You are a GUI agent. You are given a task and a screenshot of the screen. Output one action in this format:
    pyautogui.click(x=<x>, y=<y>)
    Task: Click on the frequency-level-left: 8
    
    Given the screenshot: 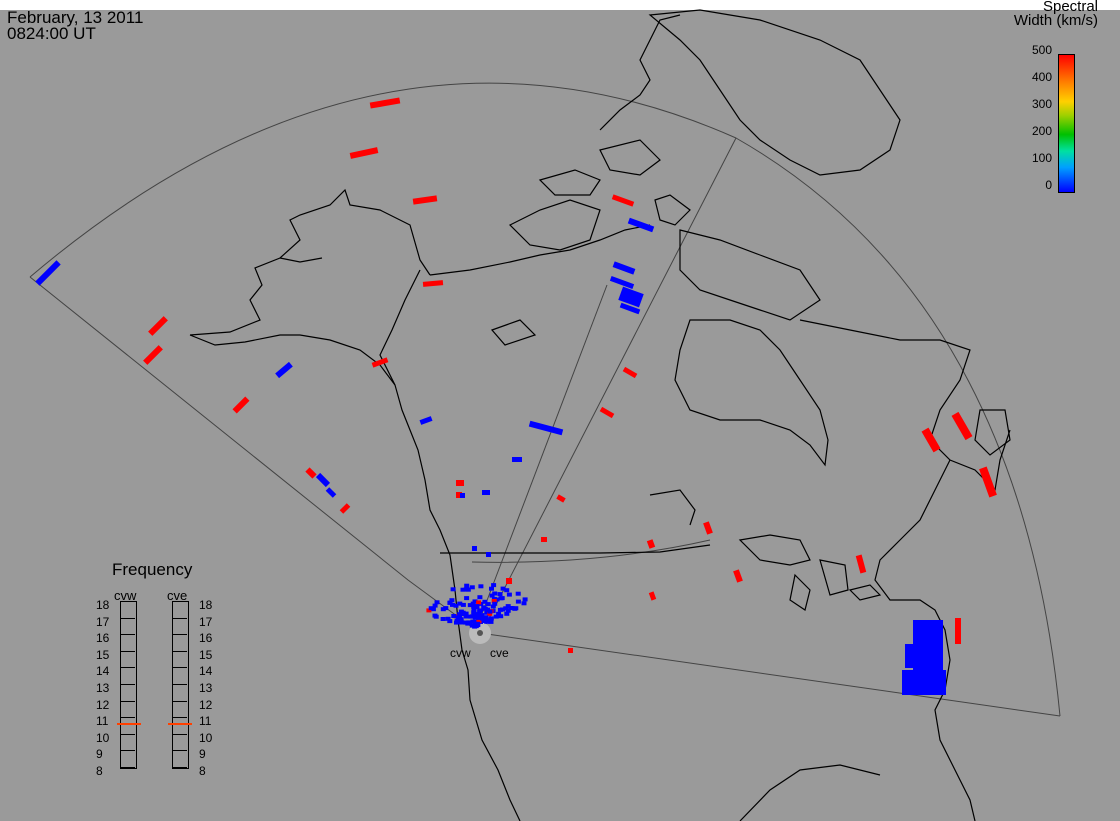 What is the action you would take?
    pyautogui.click(x=99, y=771)
    